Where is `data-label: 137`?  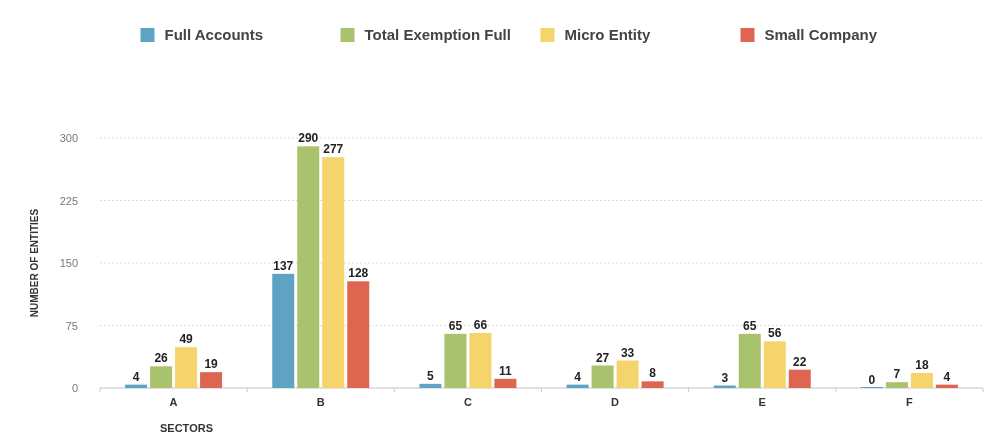 data-label: 137 is located at coordinates (283, 265).